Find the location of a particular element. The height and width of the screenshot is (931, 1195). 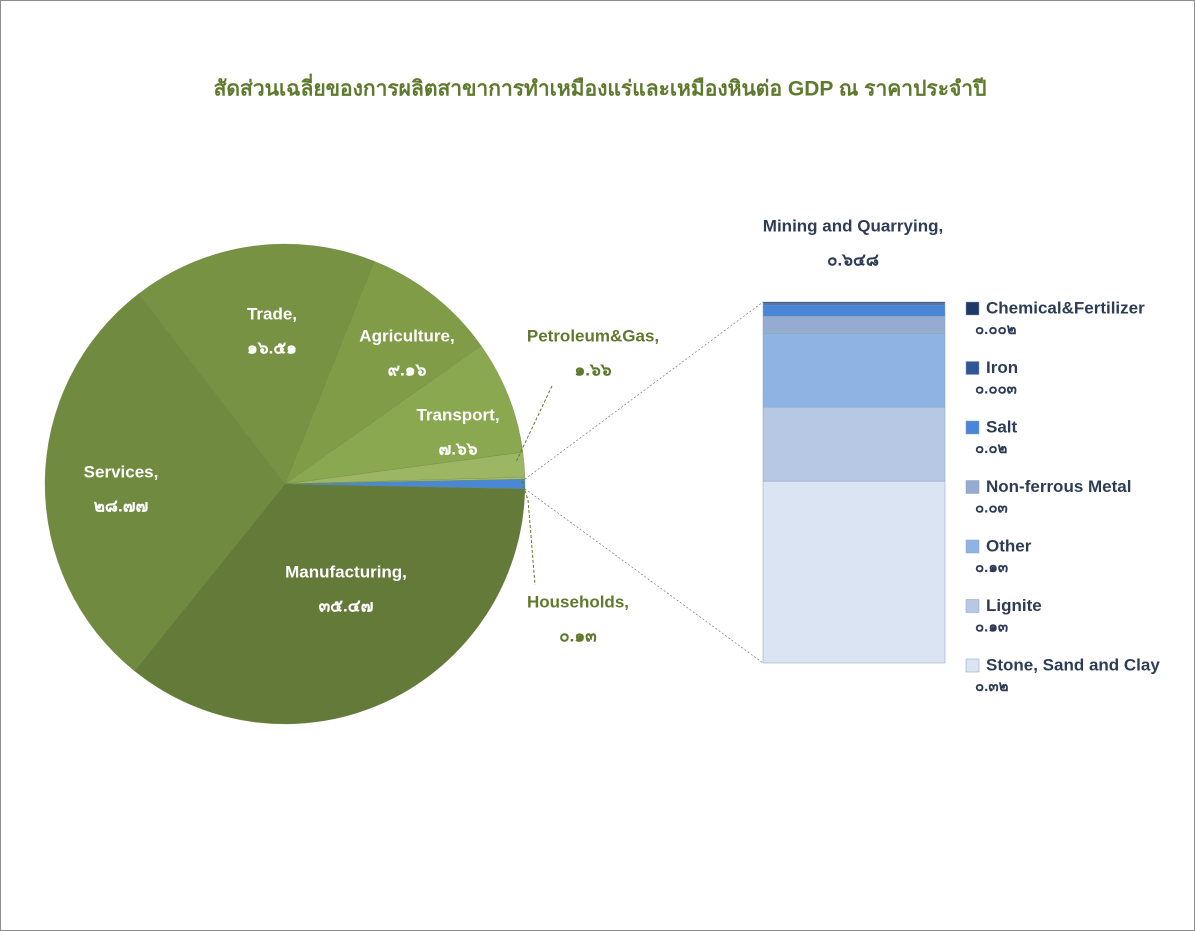

slice-label: Manufacturing, is located at coordinates (346, 571).